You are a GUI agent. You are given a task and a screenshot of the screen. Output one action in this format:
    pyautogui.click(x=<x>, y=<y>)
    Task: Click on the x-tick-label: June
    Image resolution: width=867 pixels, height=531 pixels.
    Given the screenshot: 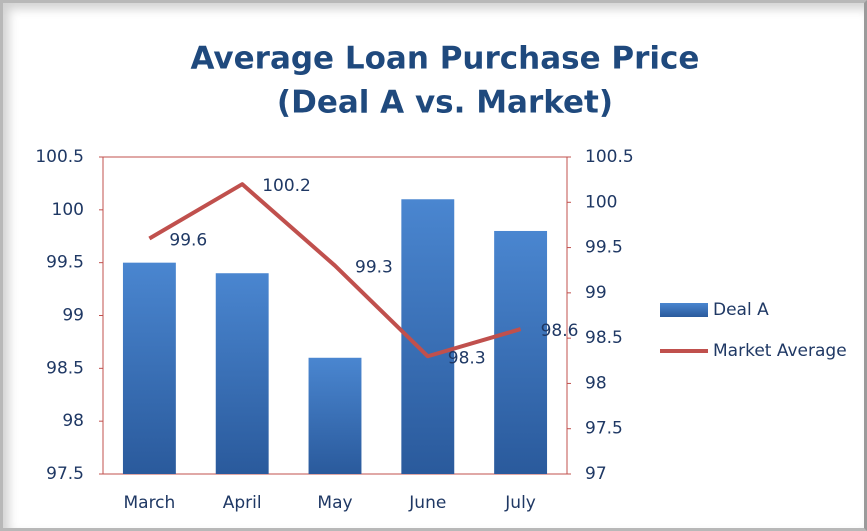 What is the action you would take?
    pyautogui.click(x=427, y=503)
    